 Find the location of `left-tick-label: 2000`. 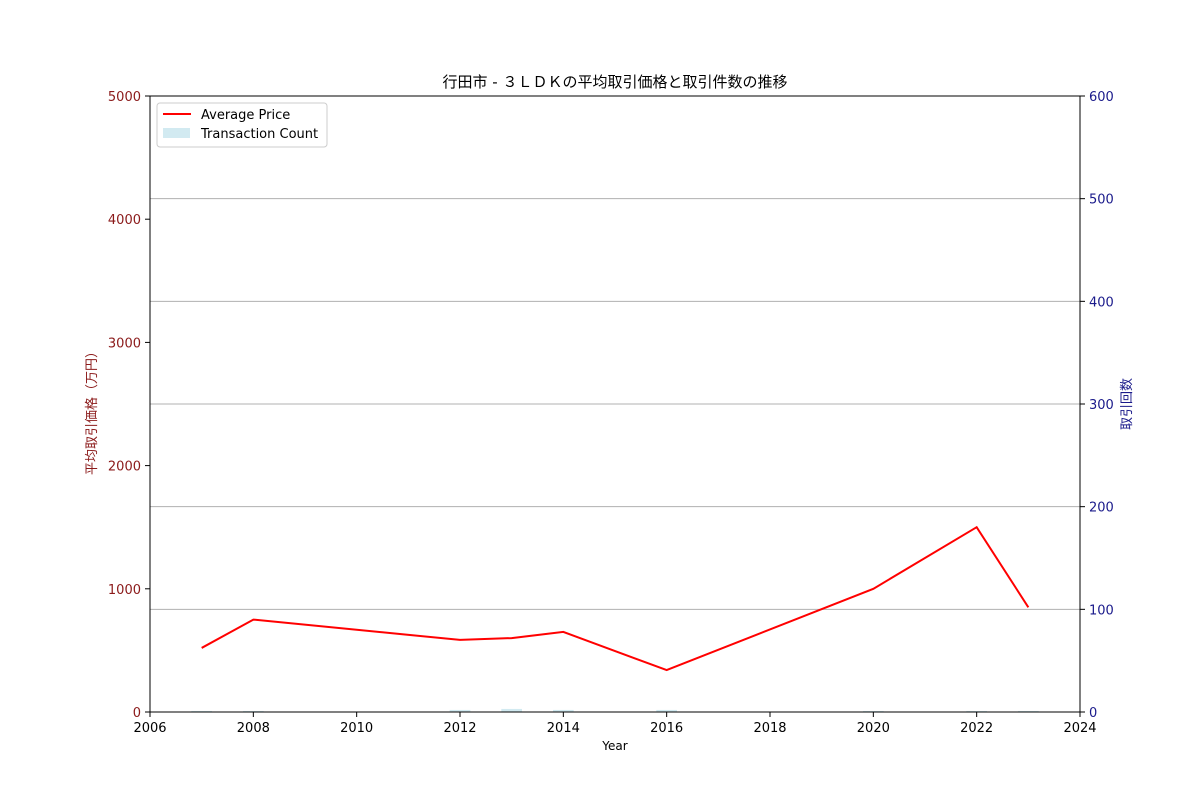

left-tick-label: 2000 is located at coordinates (124, 467).